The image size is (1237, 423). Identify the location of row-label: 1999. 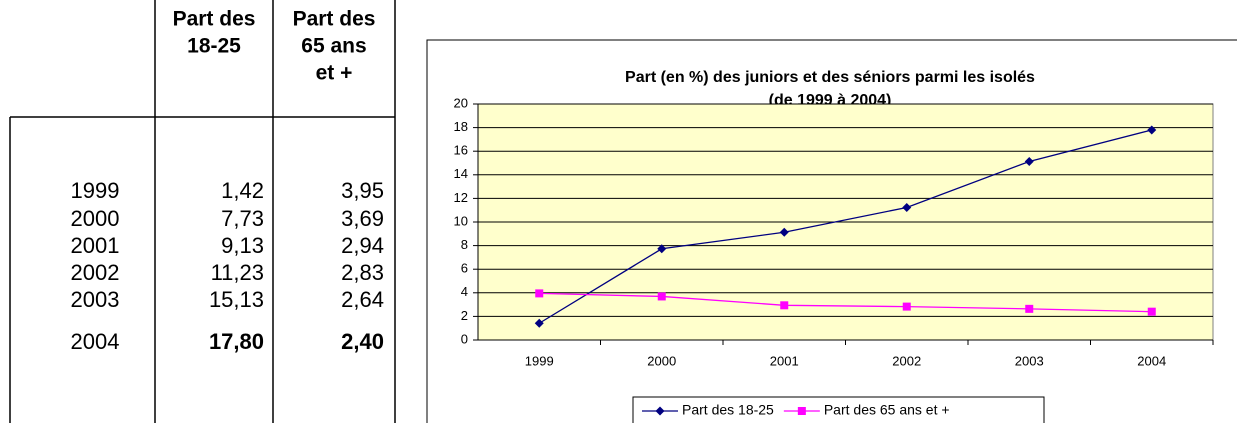
(95, 190).